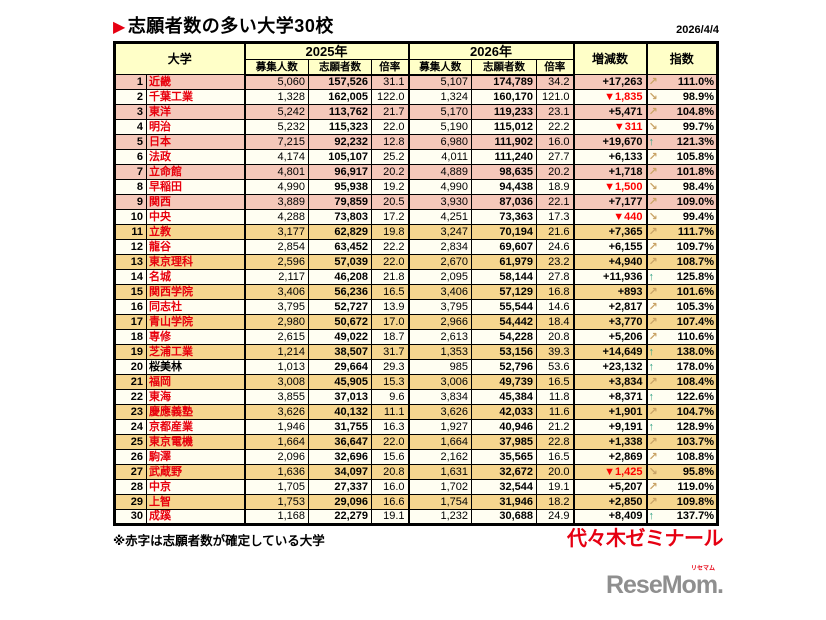 Image resolution: width=826 pixels, height=620 pixels. I want to click on university-name: 千葉工業, so click(195, 97).